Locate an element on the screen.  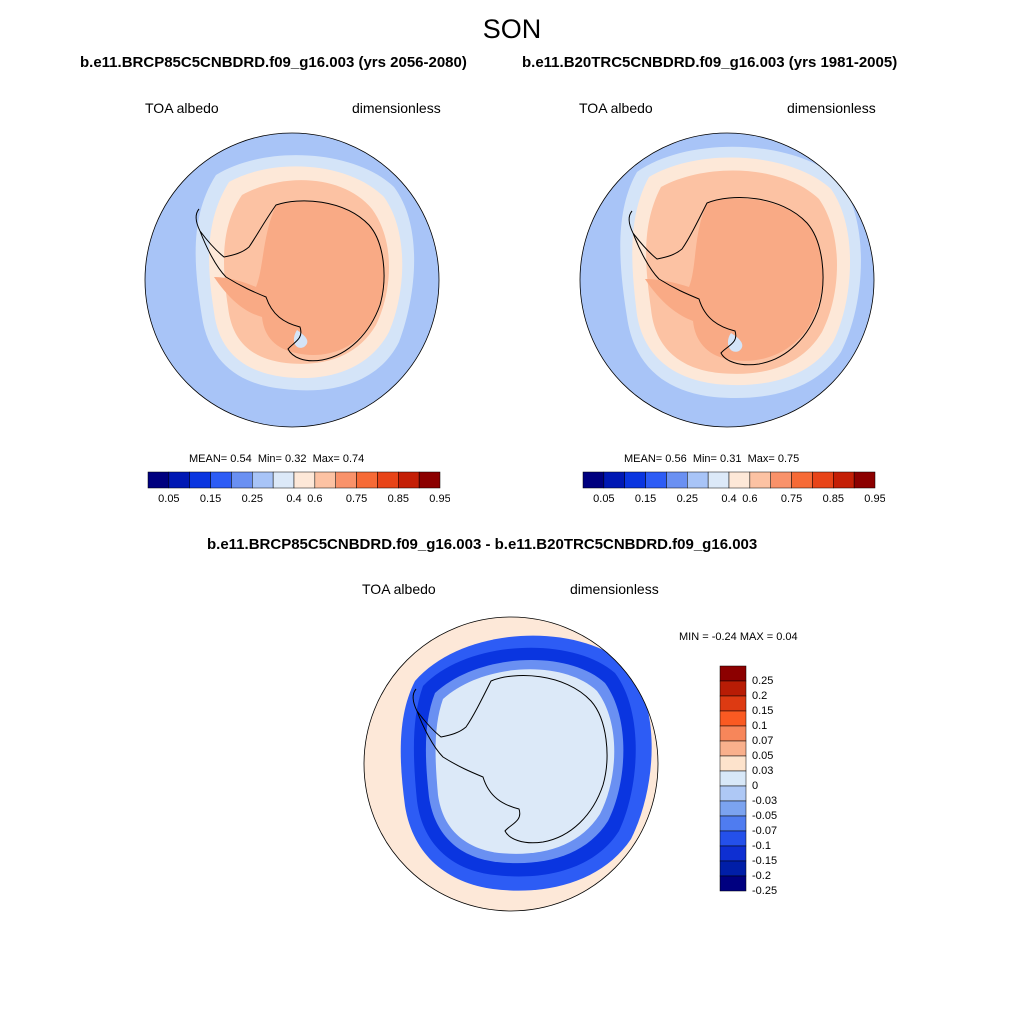
panel-1-colorbar: 0.05 0.15 0.25 0.4 0.6 0.75 0.85 0.95 is located at coordinates (298, 488).